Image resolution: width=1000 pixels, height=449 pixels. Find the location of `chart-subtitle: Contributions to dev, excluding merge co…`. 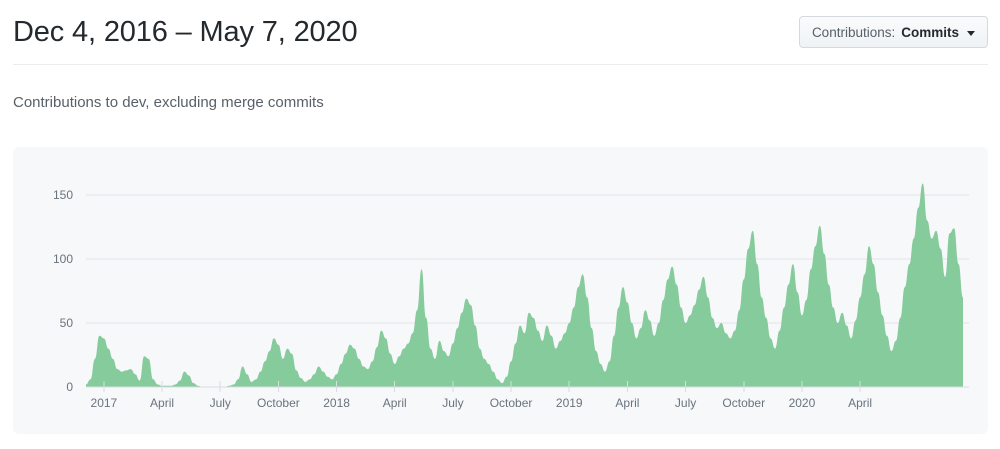

chart-subtitle: Contributions to dev, excluding merge co… is located at coordinates (168, 102).